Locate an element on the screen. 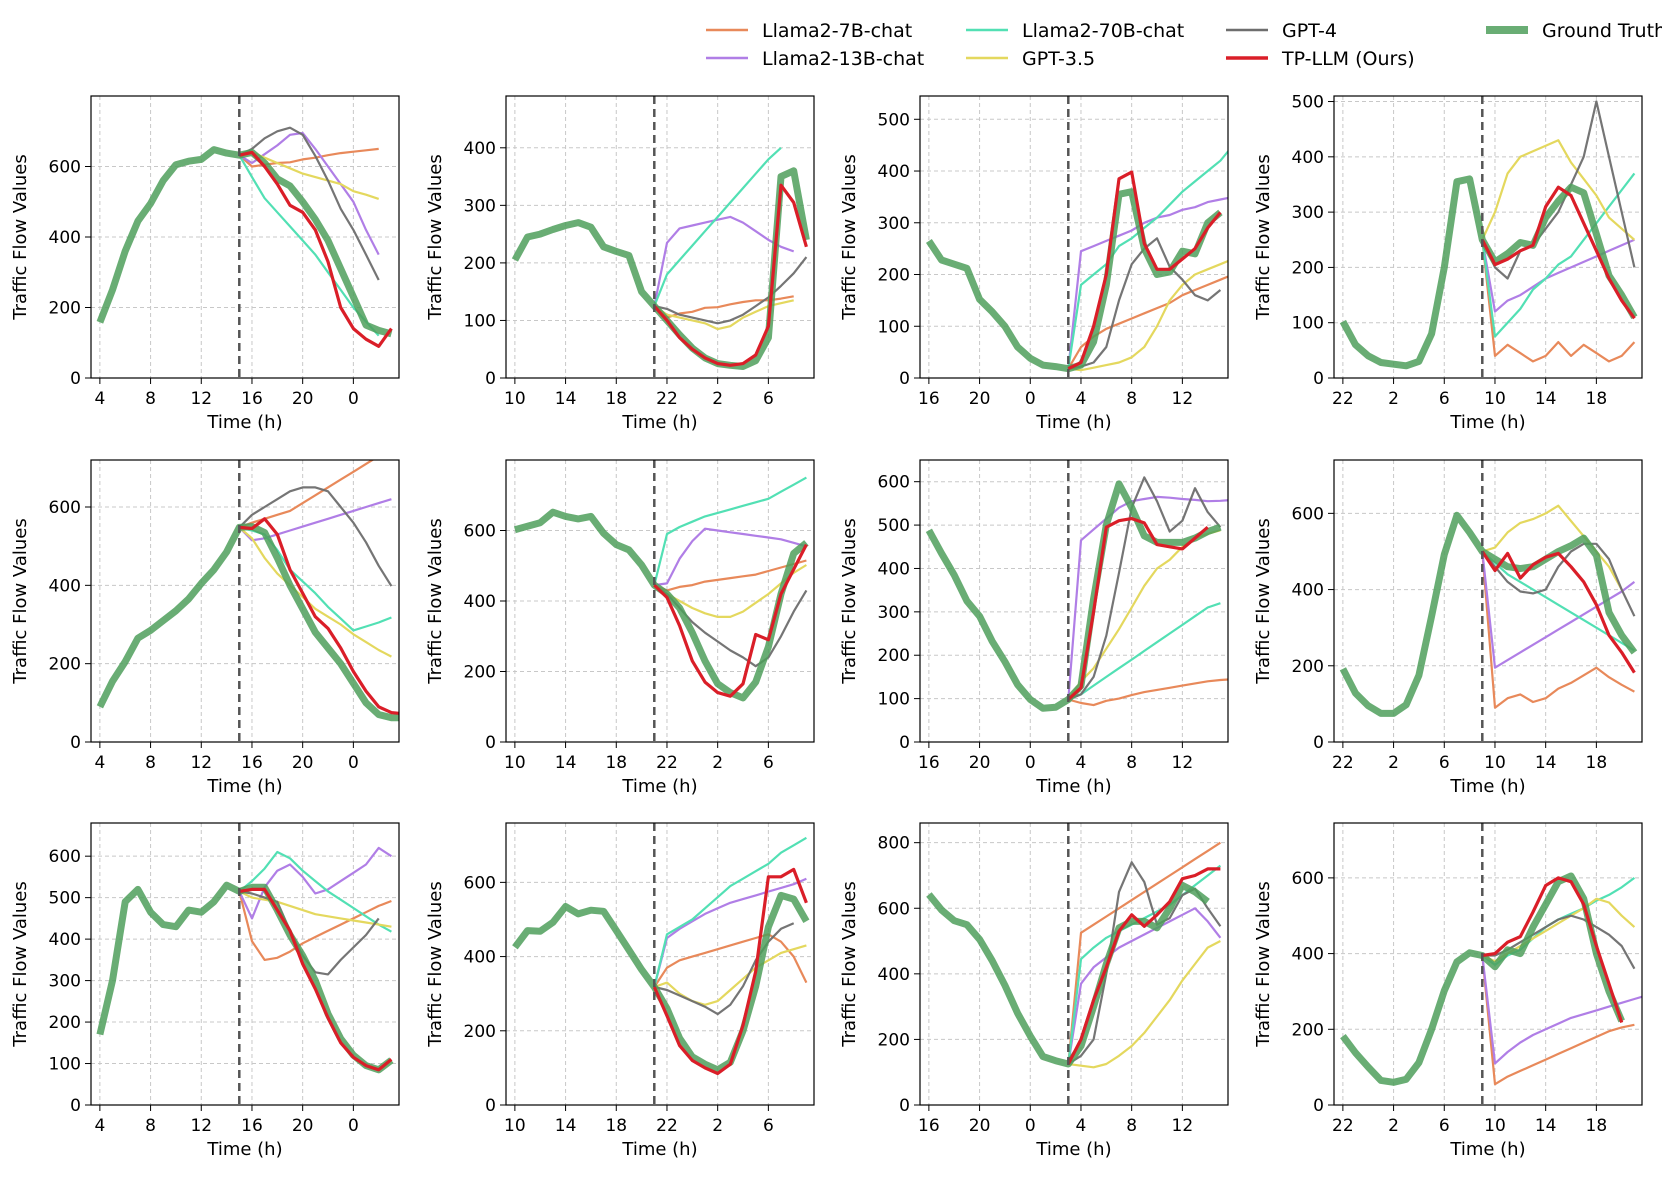 The image size is (1662, 1180). series-line-llama2-70b-chat is located at coordinates (315, 891).